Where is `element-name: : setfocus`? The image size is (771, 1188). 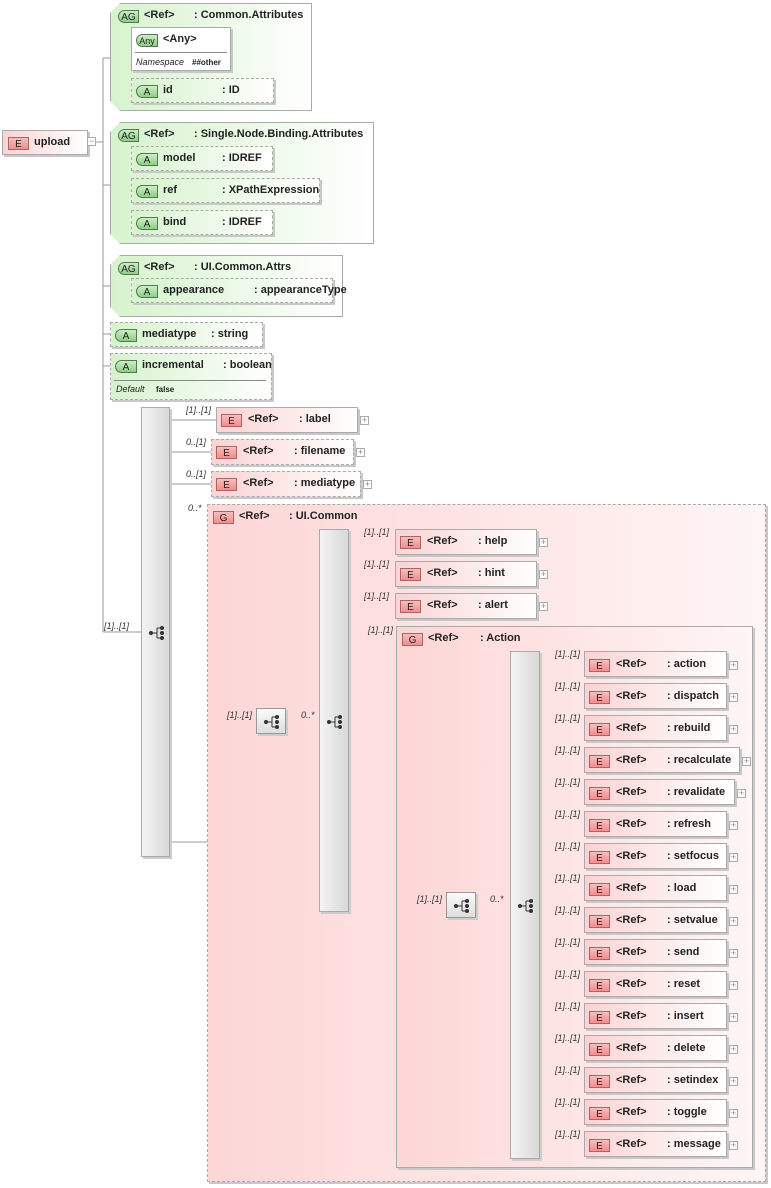 element-name: : setfocus is located at coordinates (693, 856).